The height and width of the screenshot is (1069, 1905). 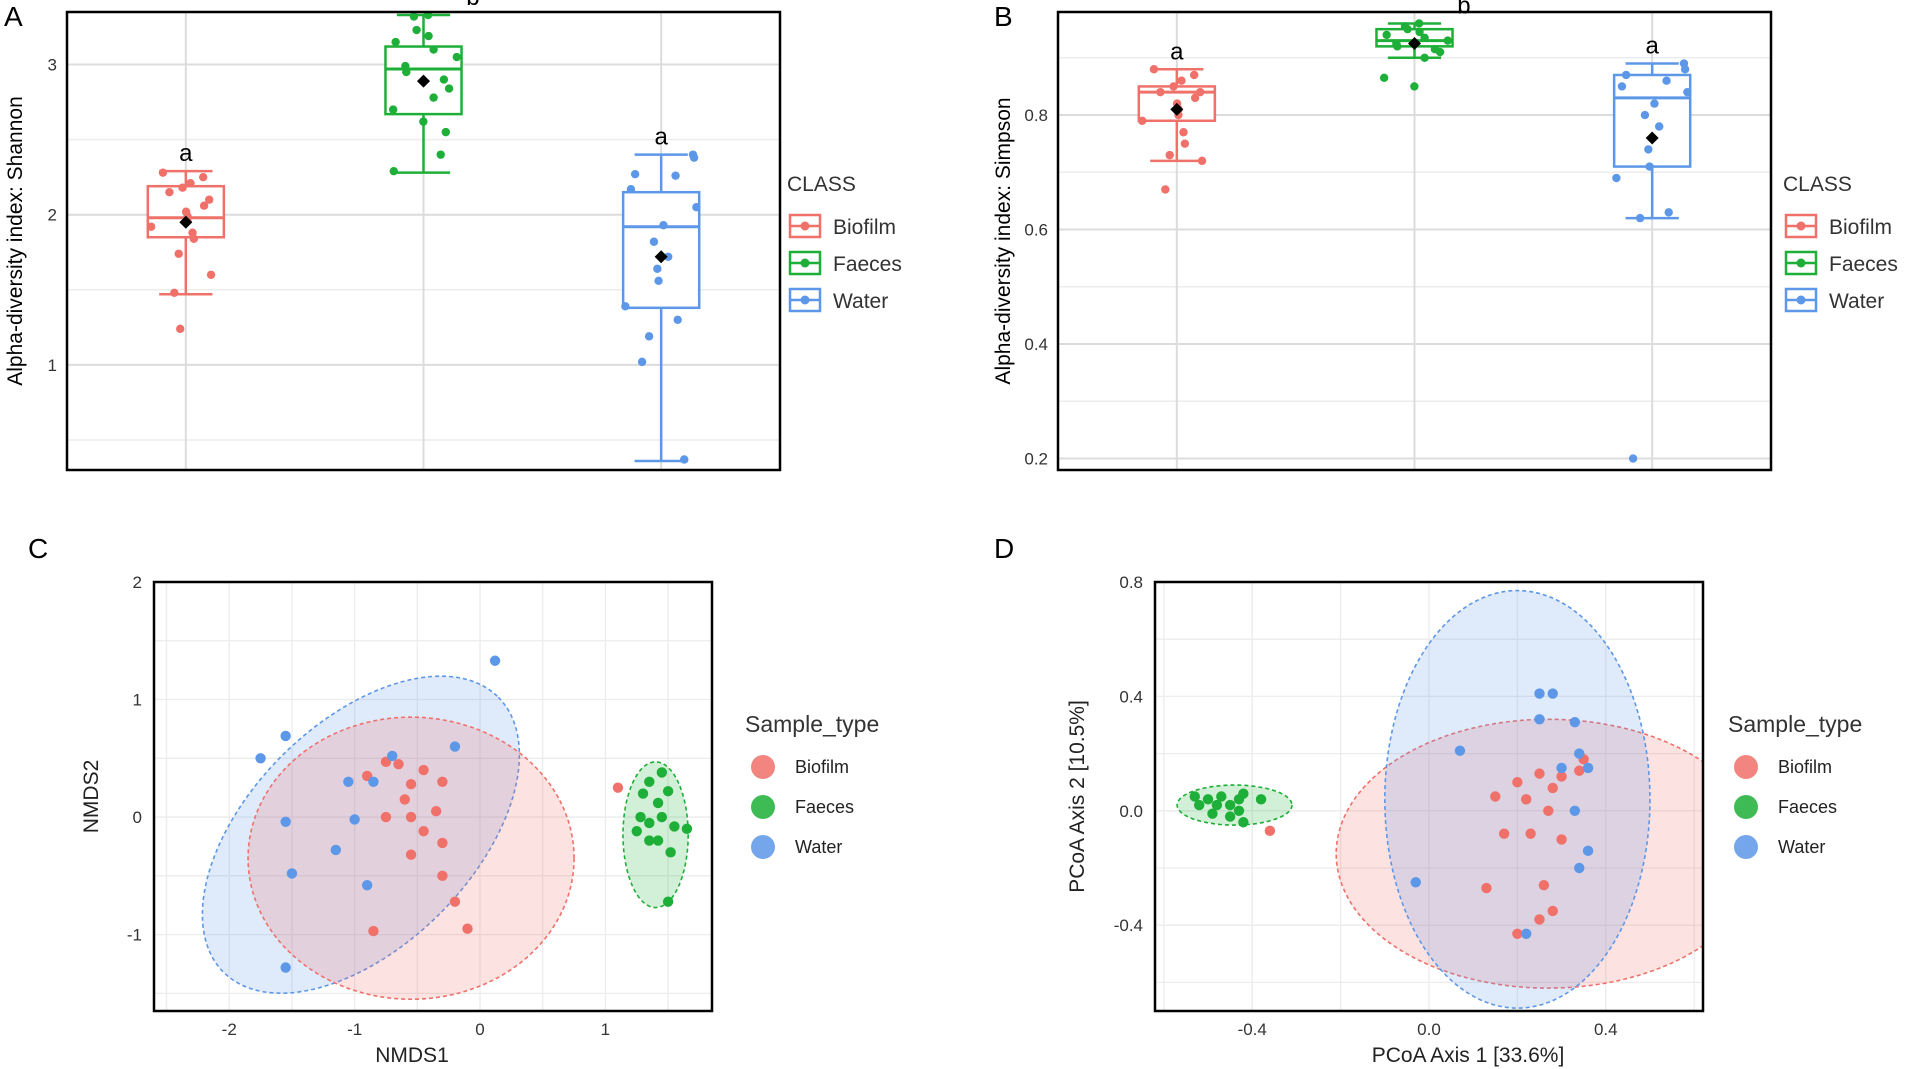 I want to click on legend-label: Water, so click(x=1801, y=847).